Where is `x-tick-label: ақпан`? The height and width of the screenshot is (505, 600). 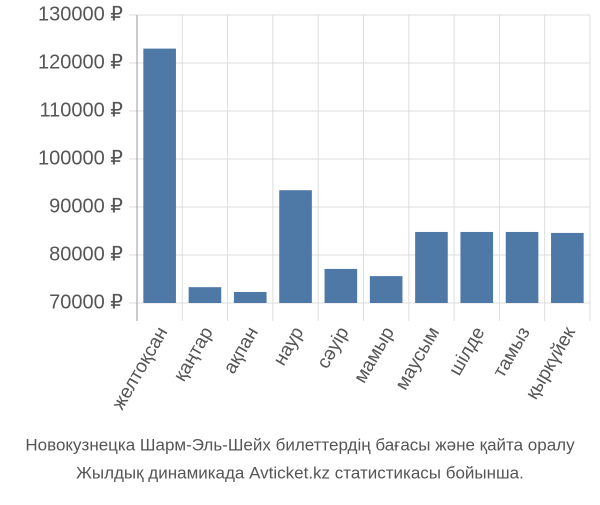 x-tick-label: ақпан is located at coordinates (241, 351).